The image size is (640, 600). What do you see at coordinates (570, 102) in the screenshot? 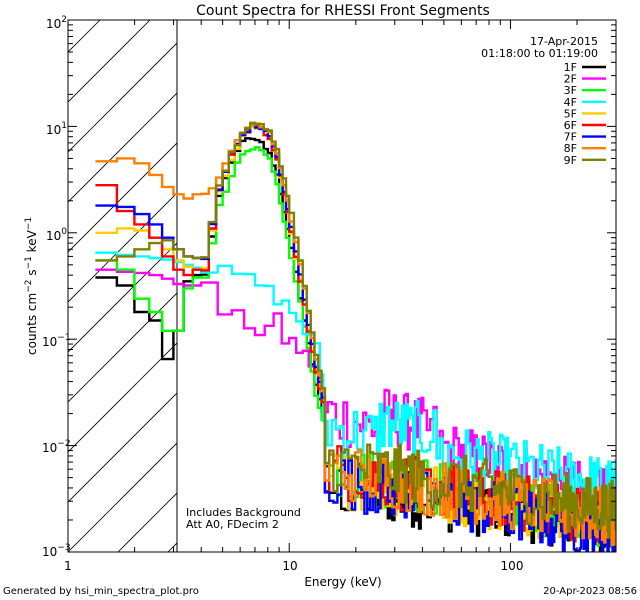
I see `legend-label-4F: 4F` at bounding box center [570, 102].